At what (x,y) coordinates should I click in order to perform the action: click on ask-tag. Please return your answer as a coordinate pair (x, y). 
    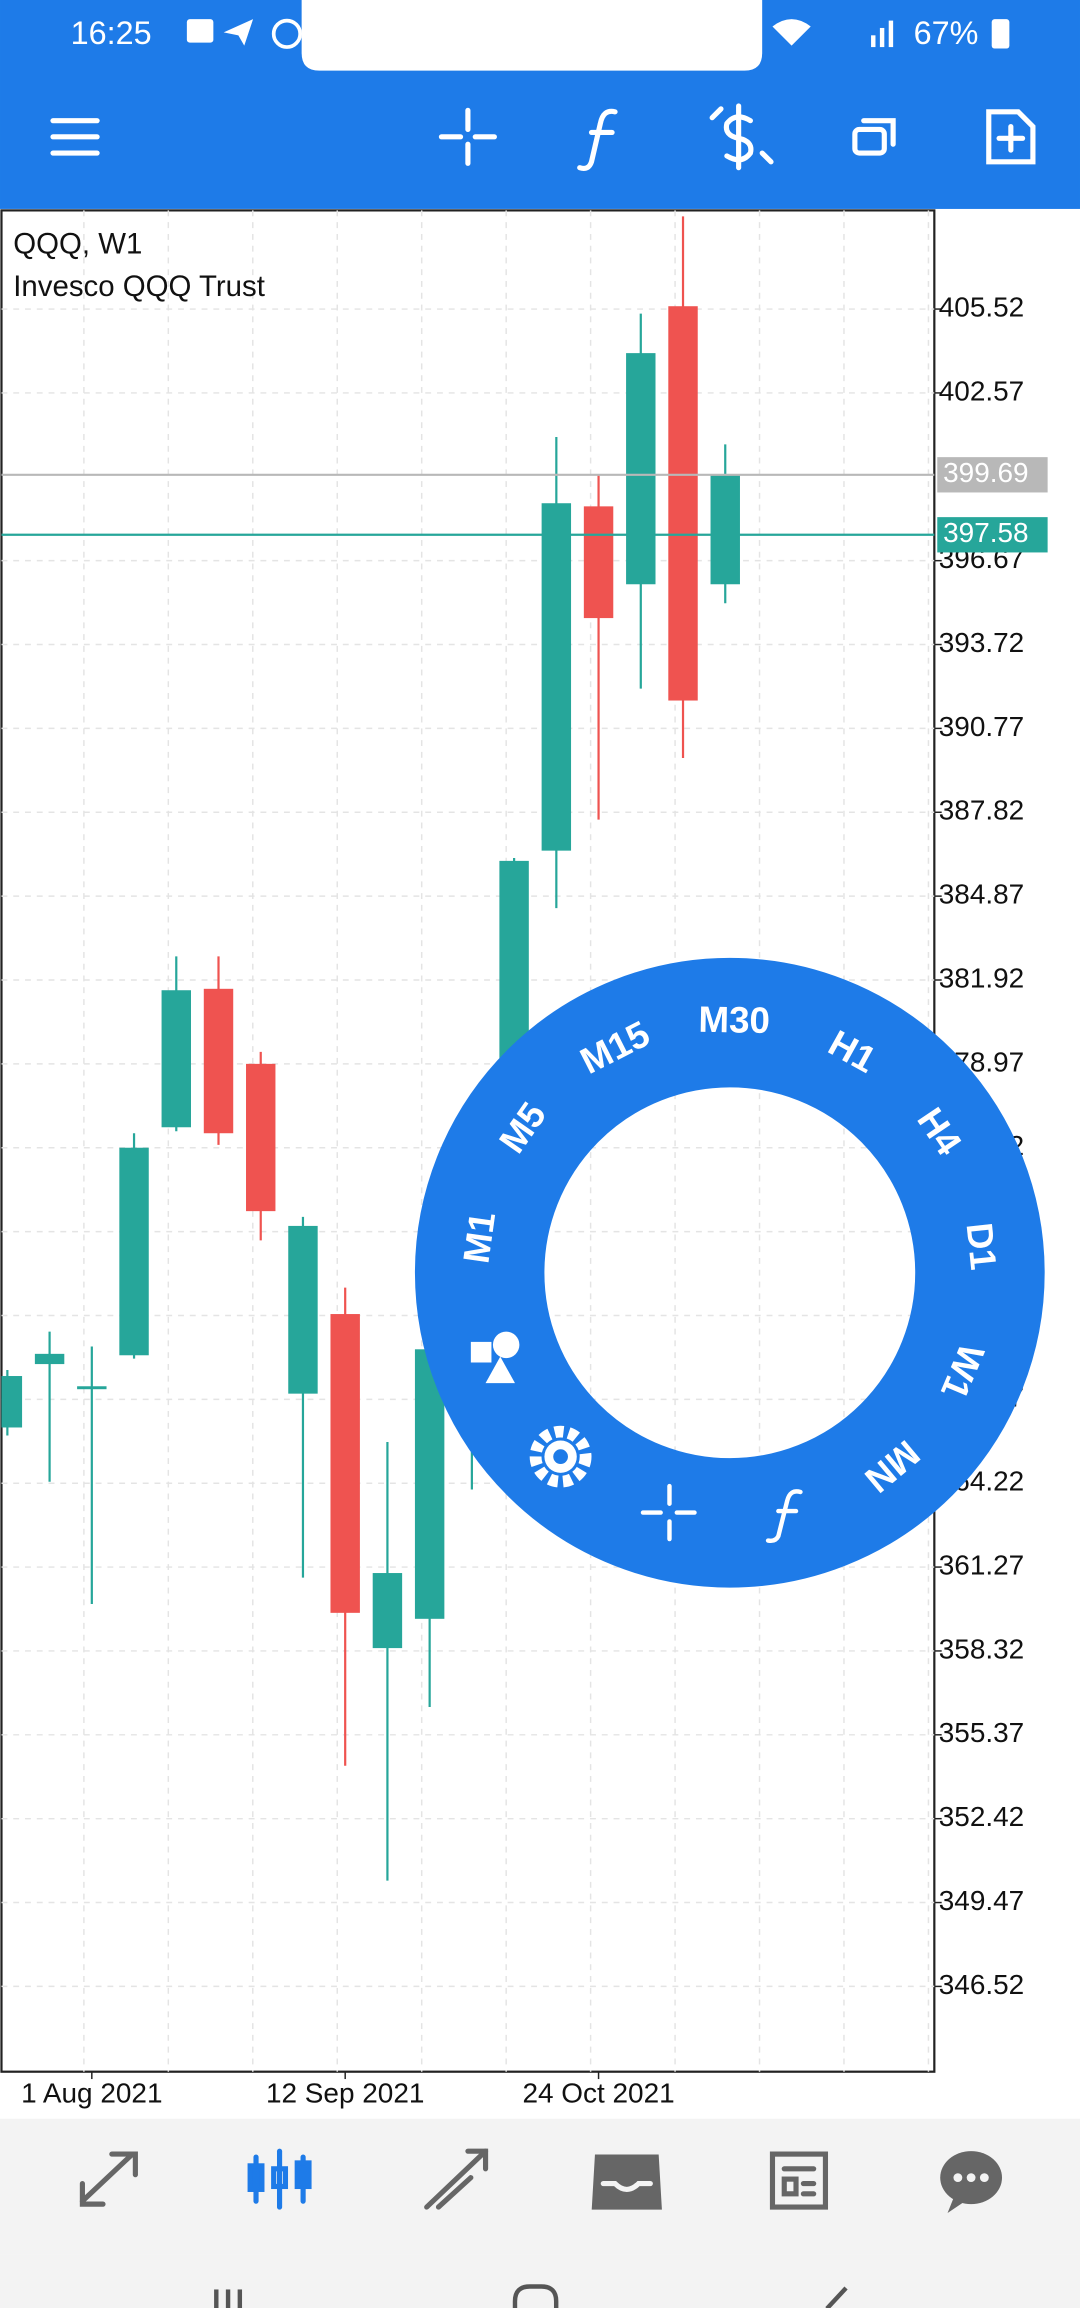
    Looking at the image, I should click on (992, 475).